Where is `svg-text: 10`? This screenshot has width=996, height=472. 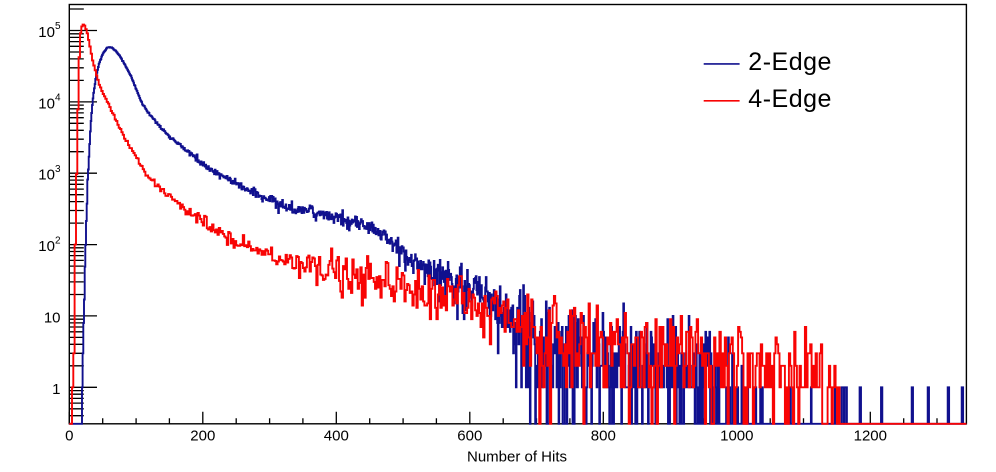 svg-text: 10 is located at coordinates (52, 317).